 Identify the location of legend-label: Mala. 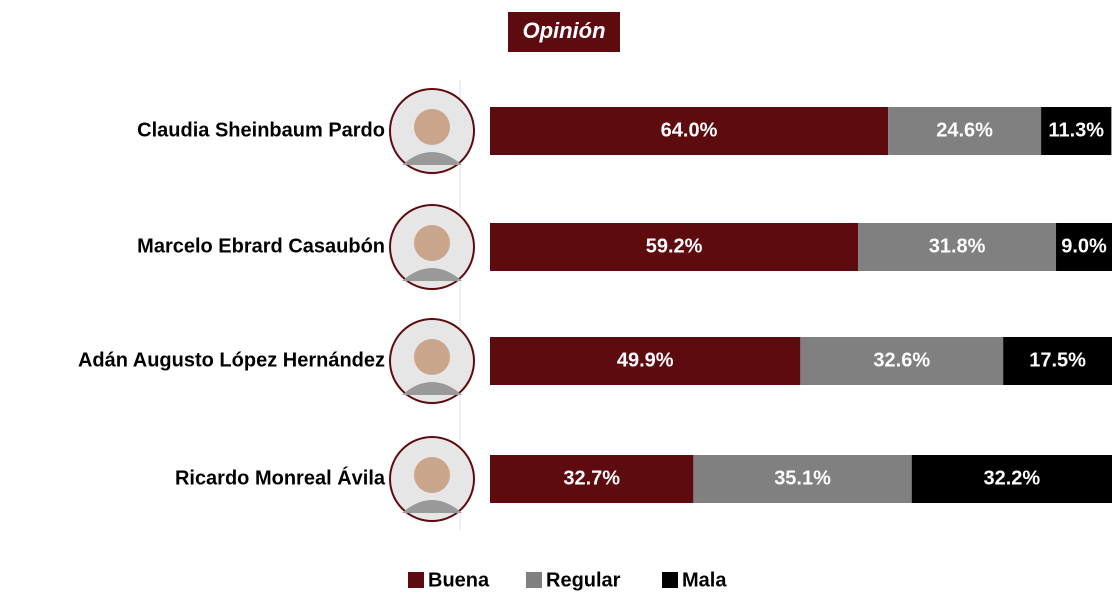
(704, 580).